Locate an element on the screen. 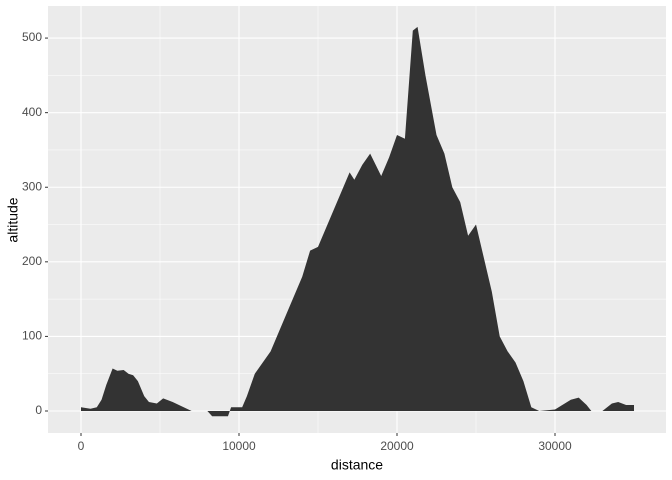 Image resolution: width=672 pixels, height=480 pixels. y-tick-label: 100 is located at coordinates (32, 336).